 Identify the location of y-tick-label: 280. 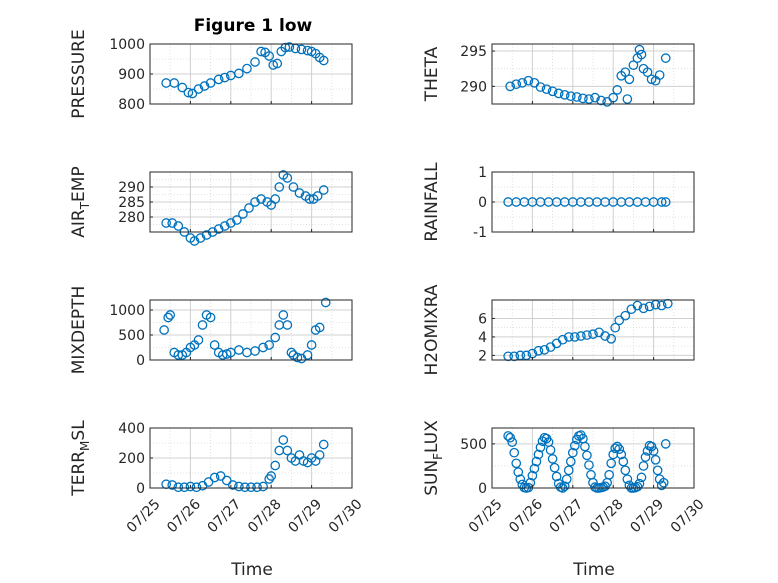
(131, 218).